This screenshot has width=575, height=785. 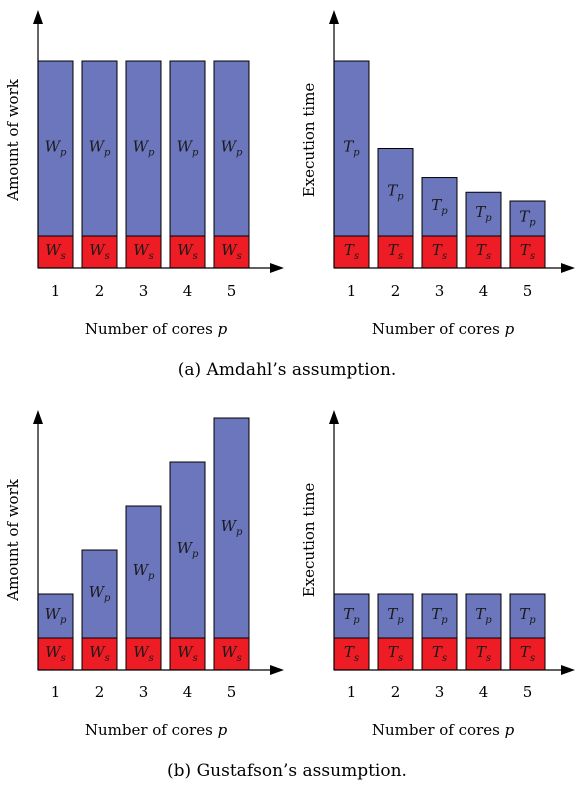 I want to click on bar-label-wp-5: Wp, so click(x=232, y=527).